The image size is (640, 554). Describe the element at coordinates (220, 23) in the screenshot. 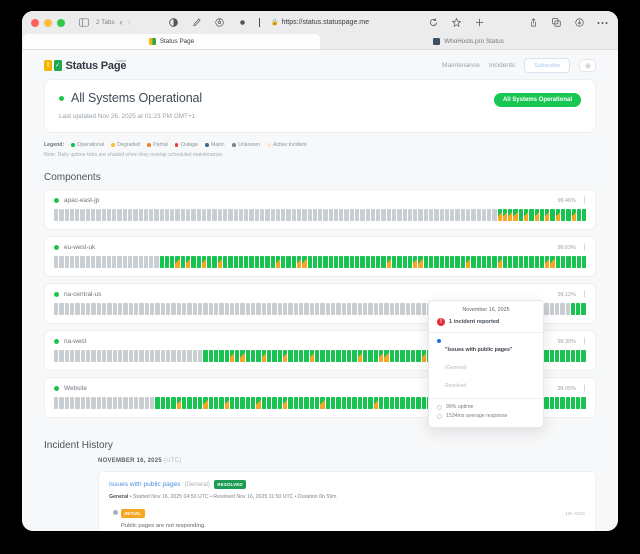

I see `extensions-icon` at that location.